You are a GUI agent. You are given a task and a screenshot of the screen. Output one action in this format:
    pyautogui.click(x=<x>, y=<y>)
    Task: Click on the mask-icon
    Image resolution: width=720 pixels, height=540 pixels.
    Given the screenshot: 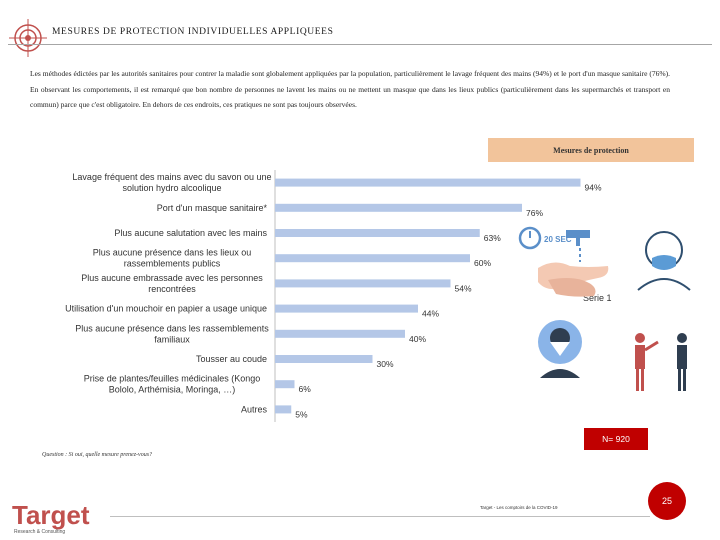 What is the action you would take?
    pyautogui.click(x=664, y=261)
    